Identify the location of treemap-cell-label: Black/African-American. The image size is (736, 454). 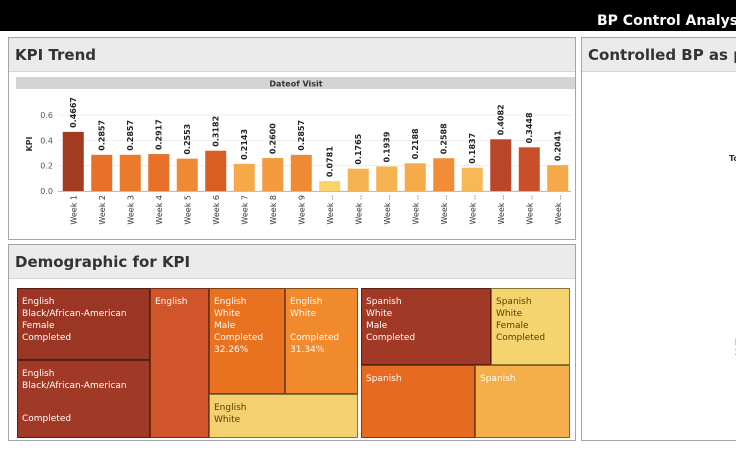
(74, 314).